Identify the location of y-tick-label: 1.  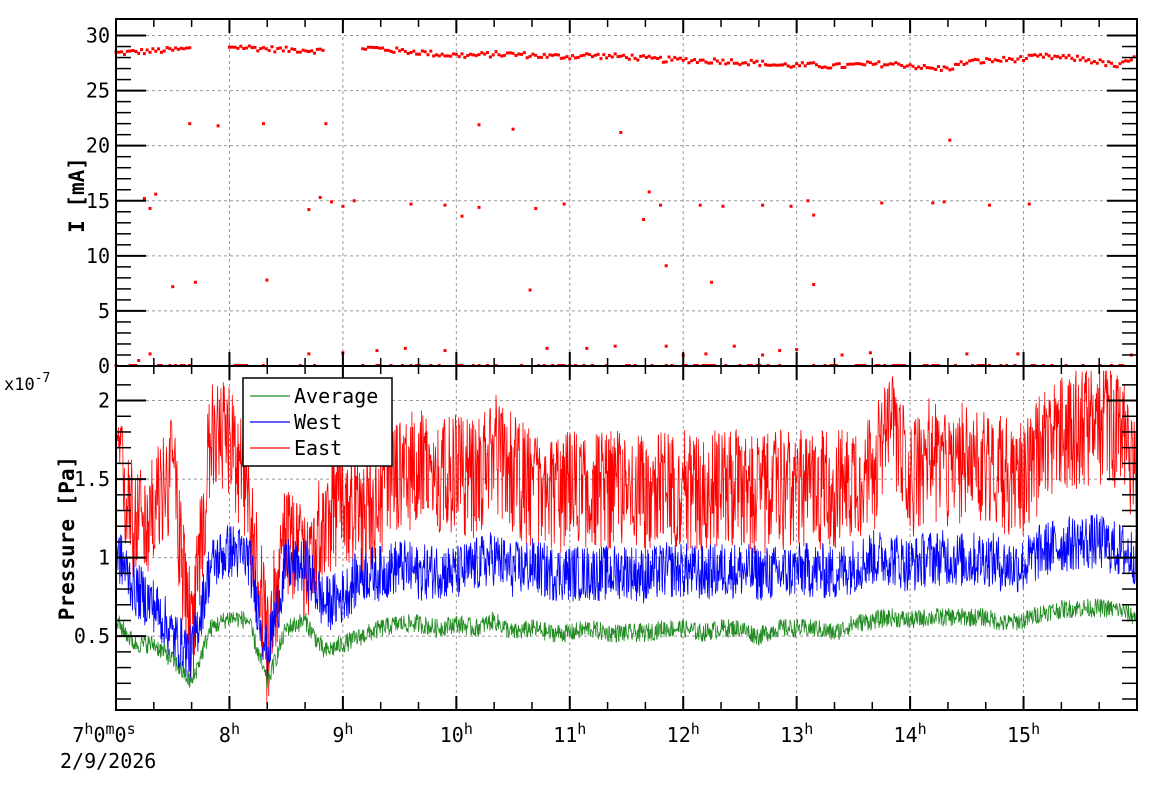
(104, 558).